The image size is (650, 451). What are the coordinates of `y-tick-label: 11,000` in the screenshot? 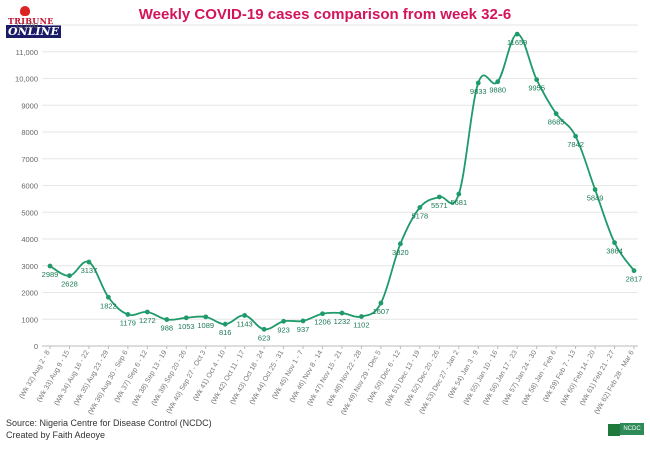 It's located at (27, 52).